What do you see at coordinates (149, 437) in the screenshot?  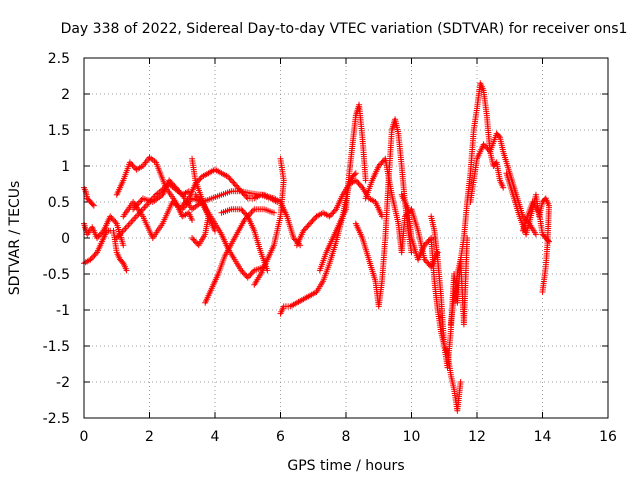 I see `x-tick-label: 2` at bounding box center [149, 437].